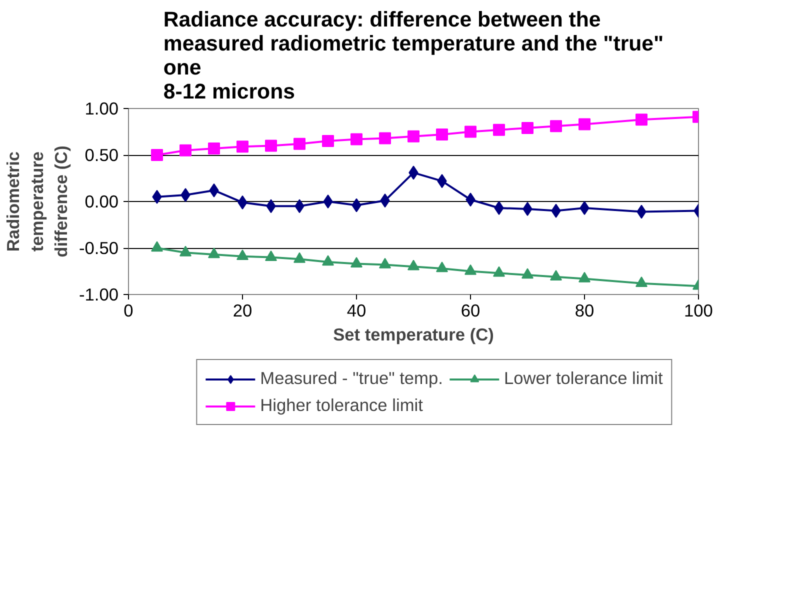 The image size is (811, 590). What do you see at coordinates (37, 202) in the screenshot?
I see `y-axis-title: Radiometric temperature difference (C)` at bounding box center [37, 202].